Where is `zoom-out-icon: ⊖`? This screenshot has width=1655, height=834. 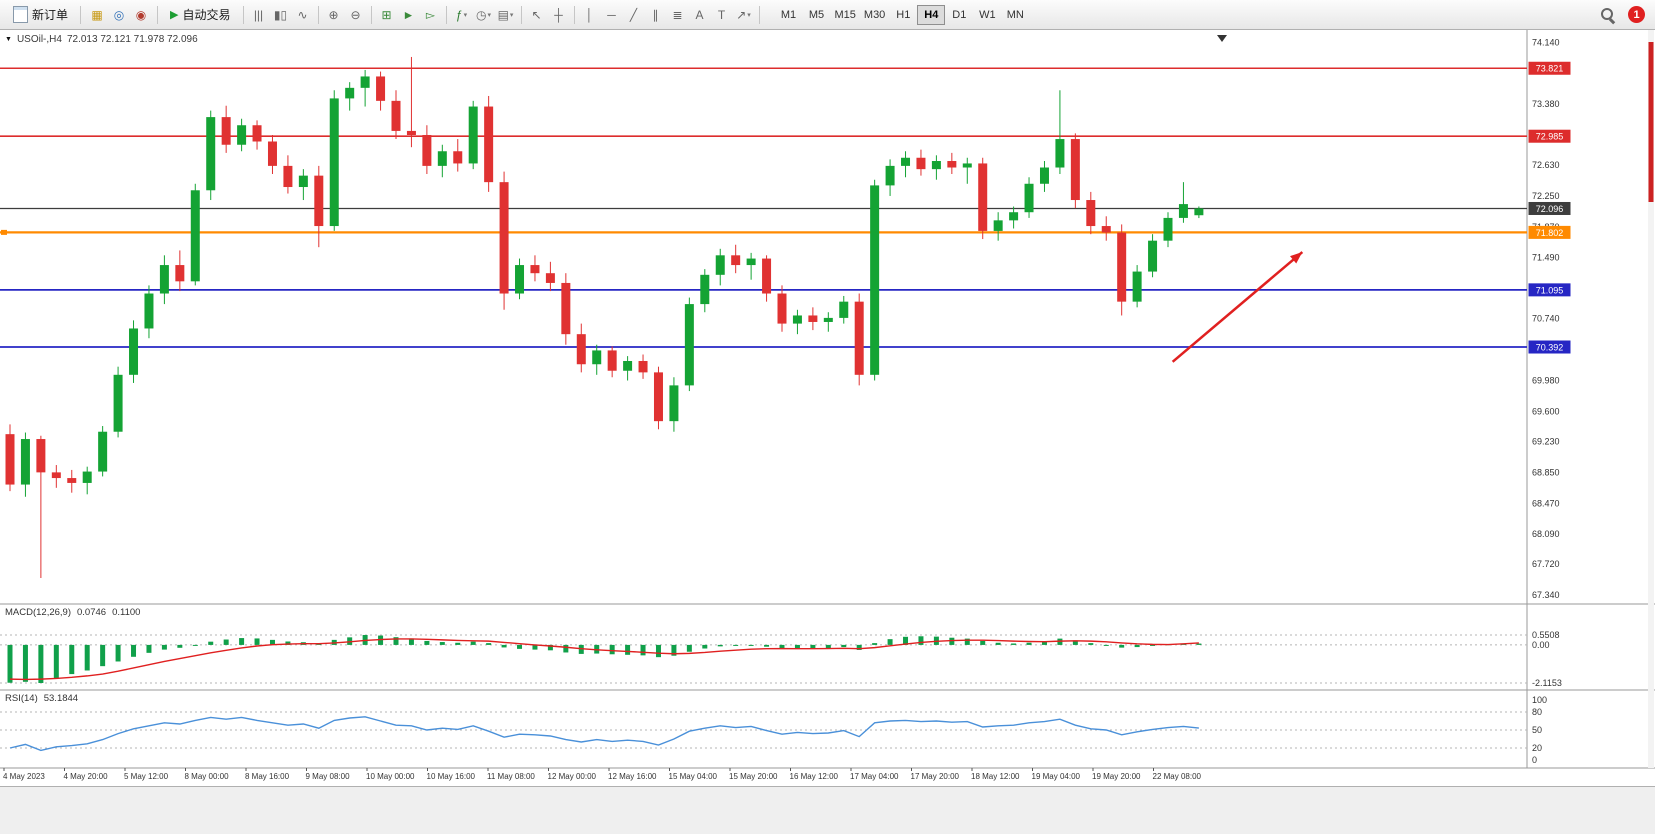
zoom-out-icon: ⊖ is located at coordinates (356, 15).